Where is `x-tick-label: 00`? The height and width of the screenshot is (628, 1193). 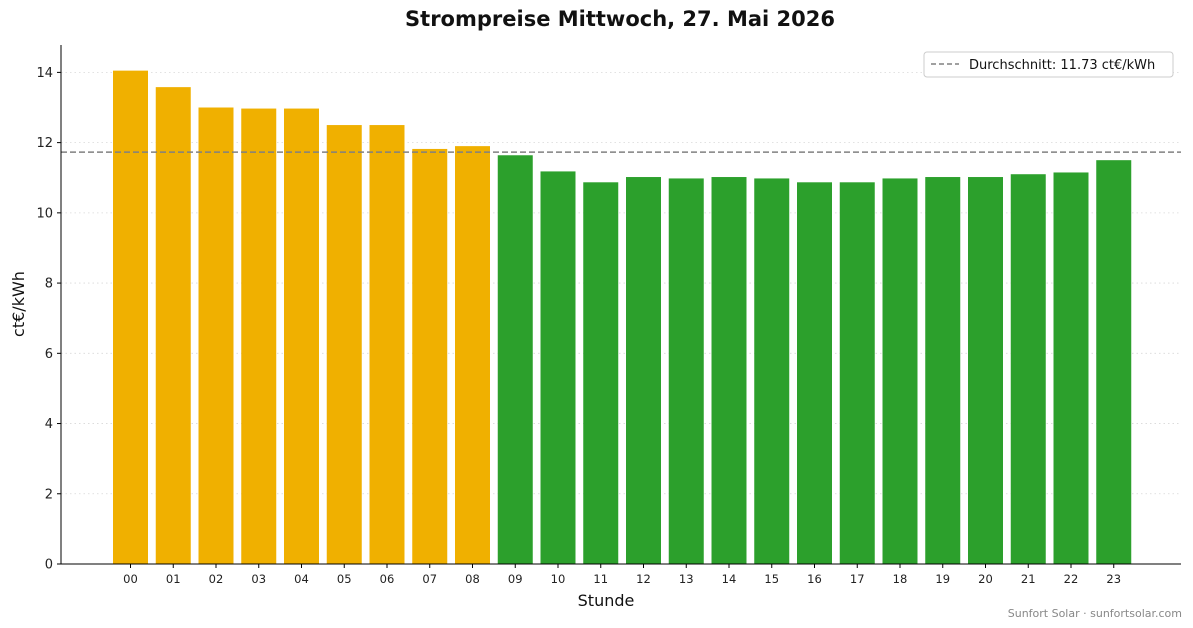 x-tick-label: 00 is located at coordinates (130, 579).